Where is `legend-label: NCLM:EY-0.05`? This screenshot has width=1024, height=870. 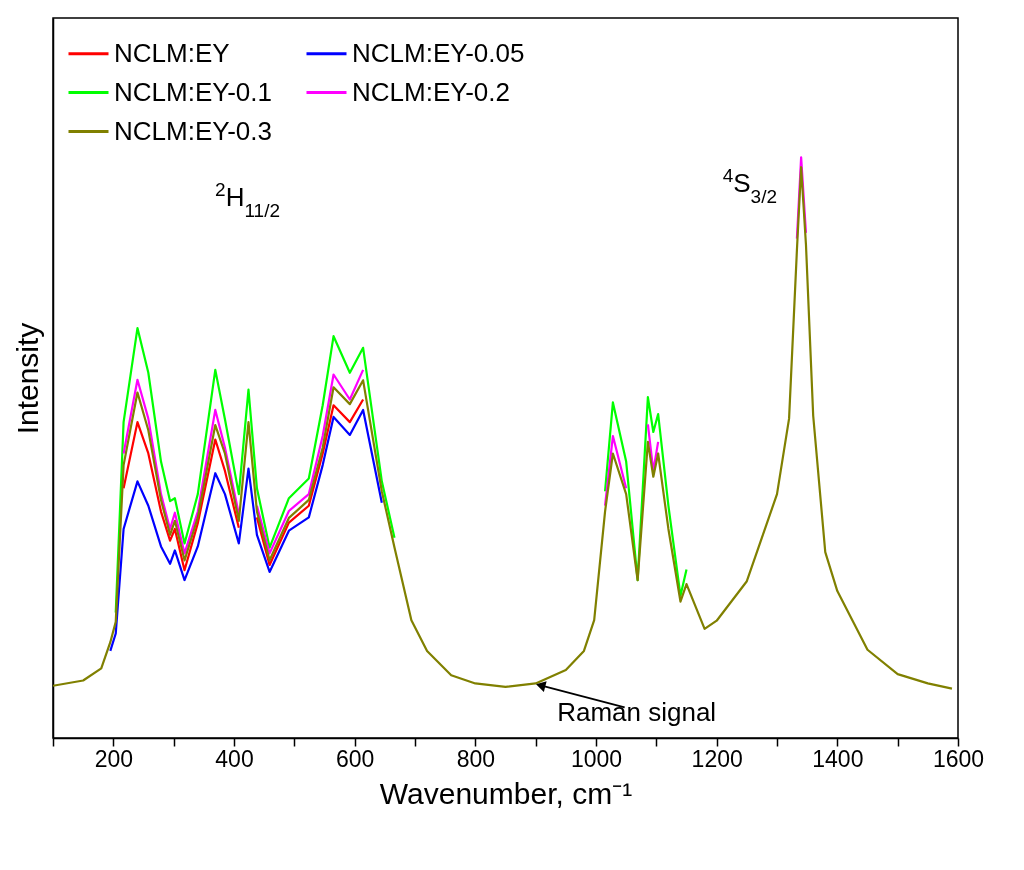 legend-label: NCLM:EY-0.05 is located at coordinates (438, 52).